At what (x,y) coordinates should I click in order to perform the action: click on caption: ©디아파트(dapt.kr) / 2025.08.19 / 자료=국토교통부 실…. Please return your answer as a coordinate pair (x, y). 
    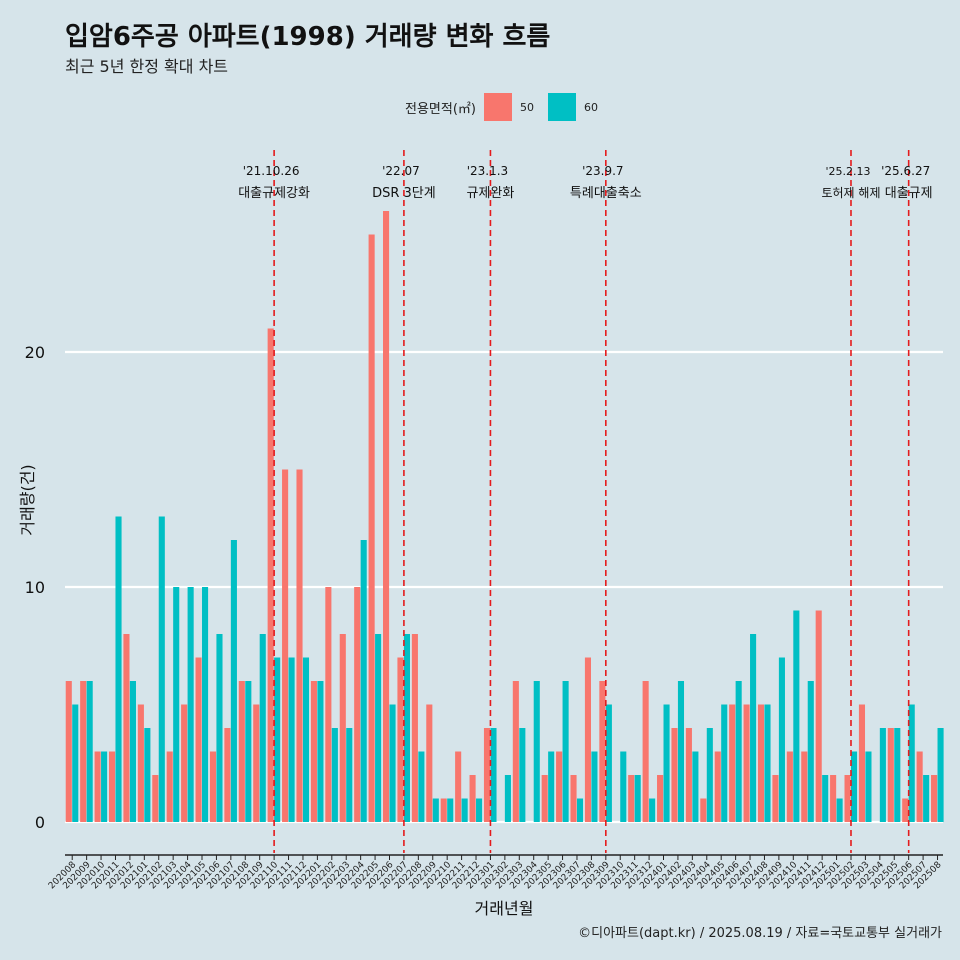
    Looking at the image, I should click on (760, 933).